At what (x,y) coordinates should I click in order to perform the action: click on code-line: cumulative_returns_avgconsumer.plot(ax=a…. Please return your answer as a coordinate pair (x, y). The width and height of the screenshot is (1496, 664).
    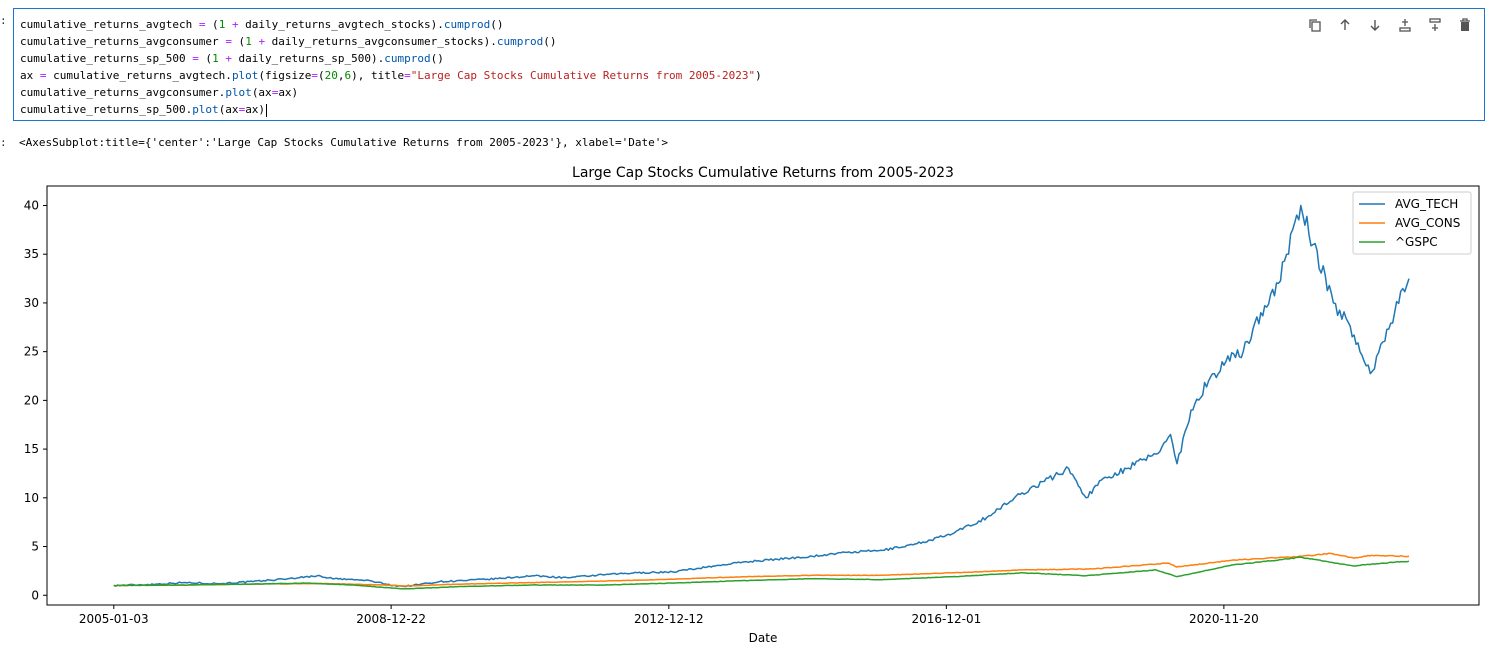
    Looking at the image, I should click on (391, 92).